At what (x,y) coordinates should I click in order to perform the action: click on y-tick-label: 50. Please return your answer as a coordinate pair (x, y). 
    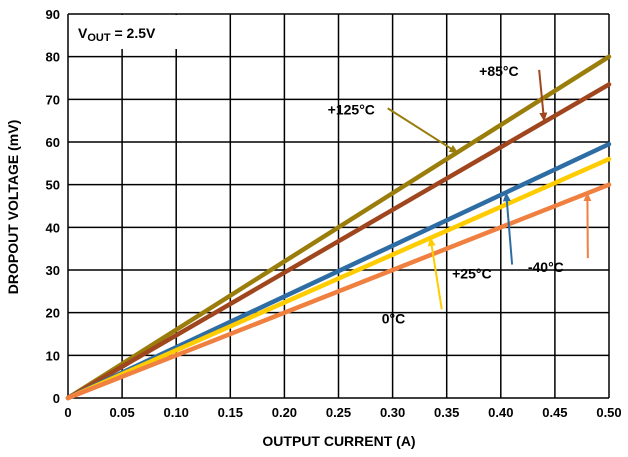
    Looking at the image, I should click on (53, 185).